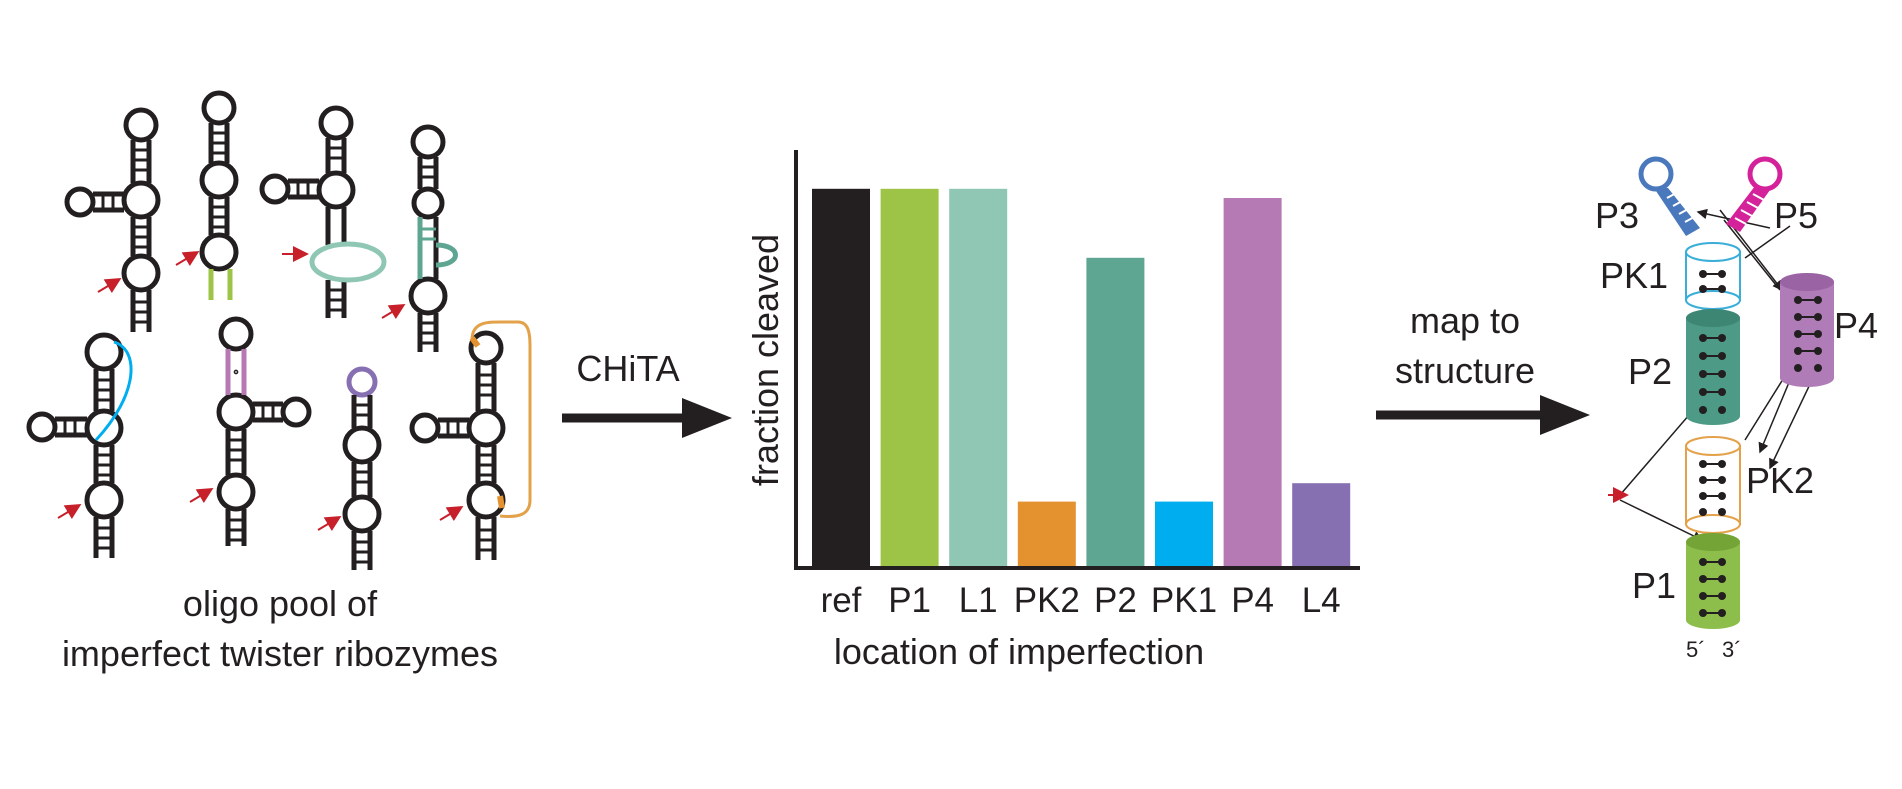  What do you see at coordinates (1669, 196) in the screenshot?
I see `p3-hairpin` at bounding box center [1669, 196].